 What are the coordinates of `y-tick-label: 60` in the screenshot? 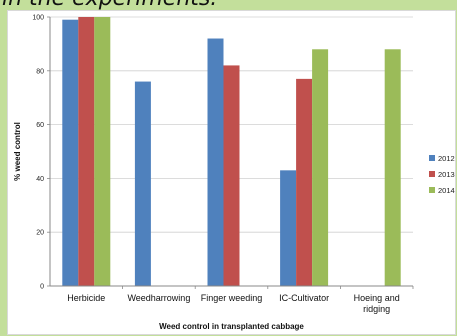 It's located at (40, 125).